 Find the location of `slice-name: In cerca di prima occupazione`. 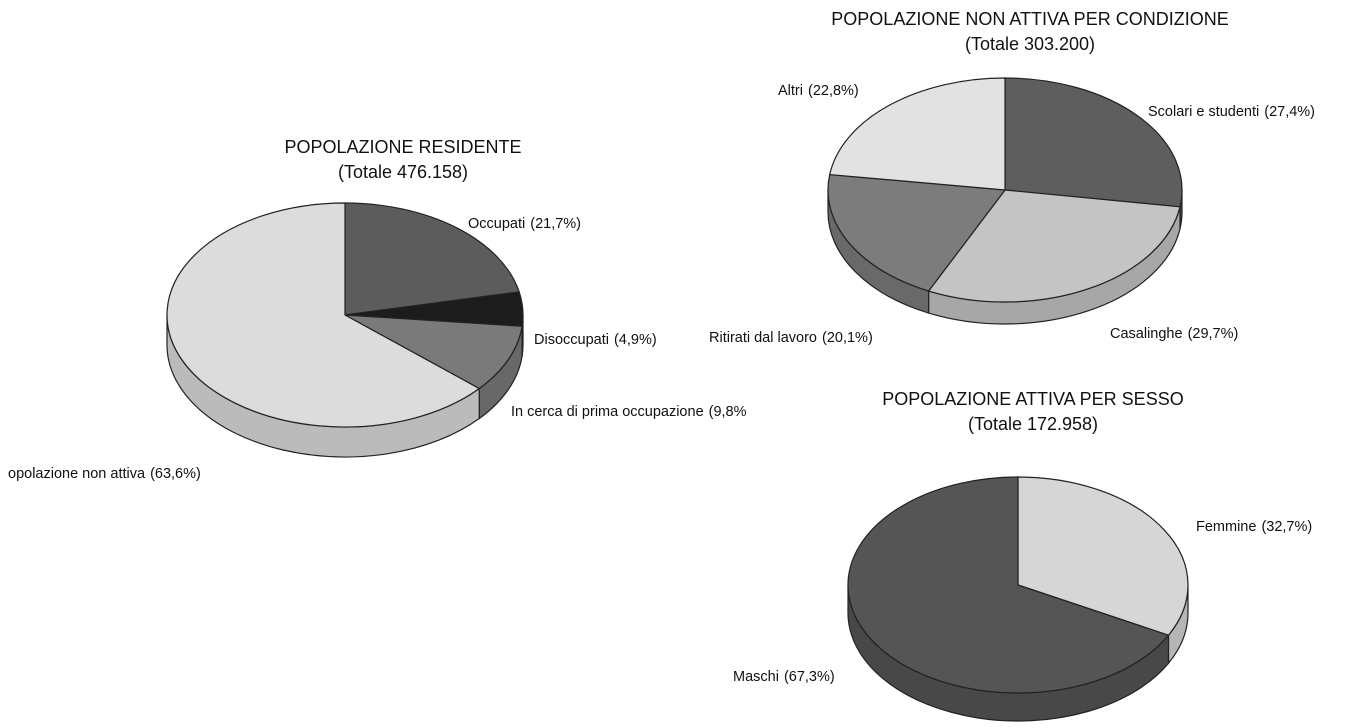

slice-name: In cerca di prima occupazione is located at coordinates (607, 412).